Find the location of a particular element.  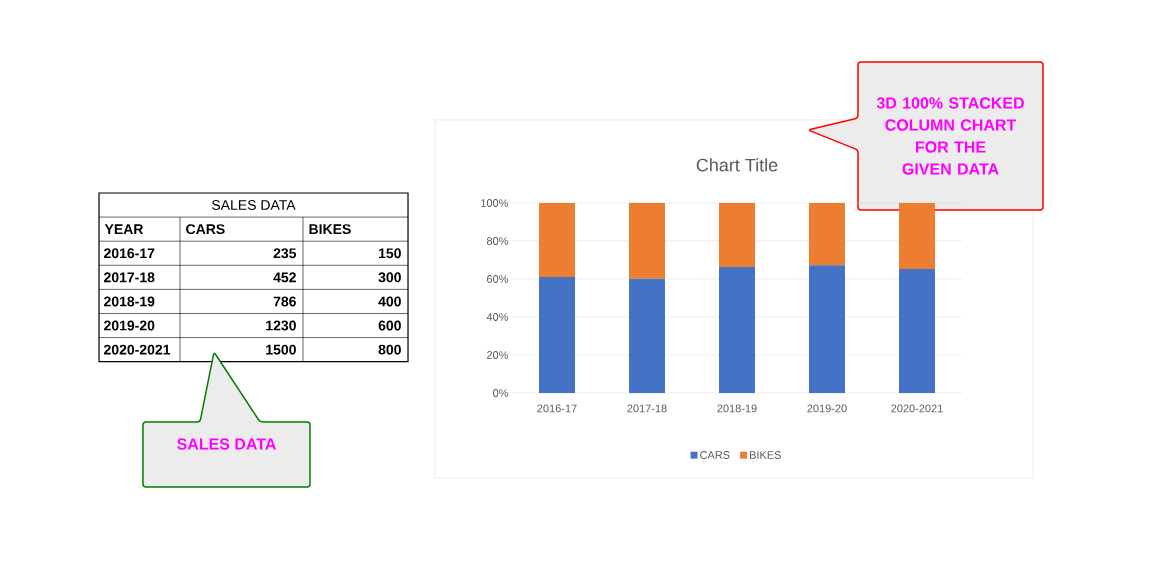

category-label: 2020-2021 is located at coordinates (137, 349).